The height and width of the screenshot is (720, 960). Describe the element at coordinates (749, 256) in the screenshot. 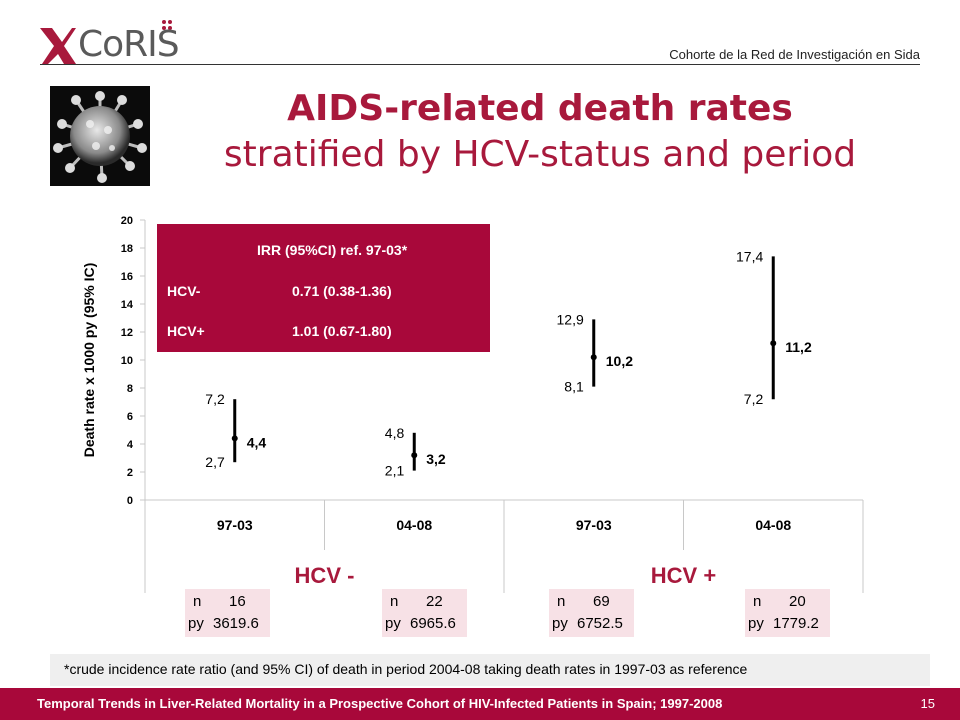

I see `upper-ci-label: 17,4` at that location.